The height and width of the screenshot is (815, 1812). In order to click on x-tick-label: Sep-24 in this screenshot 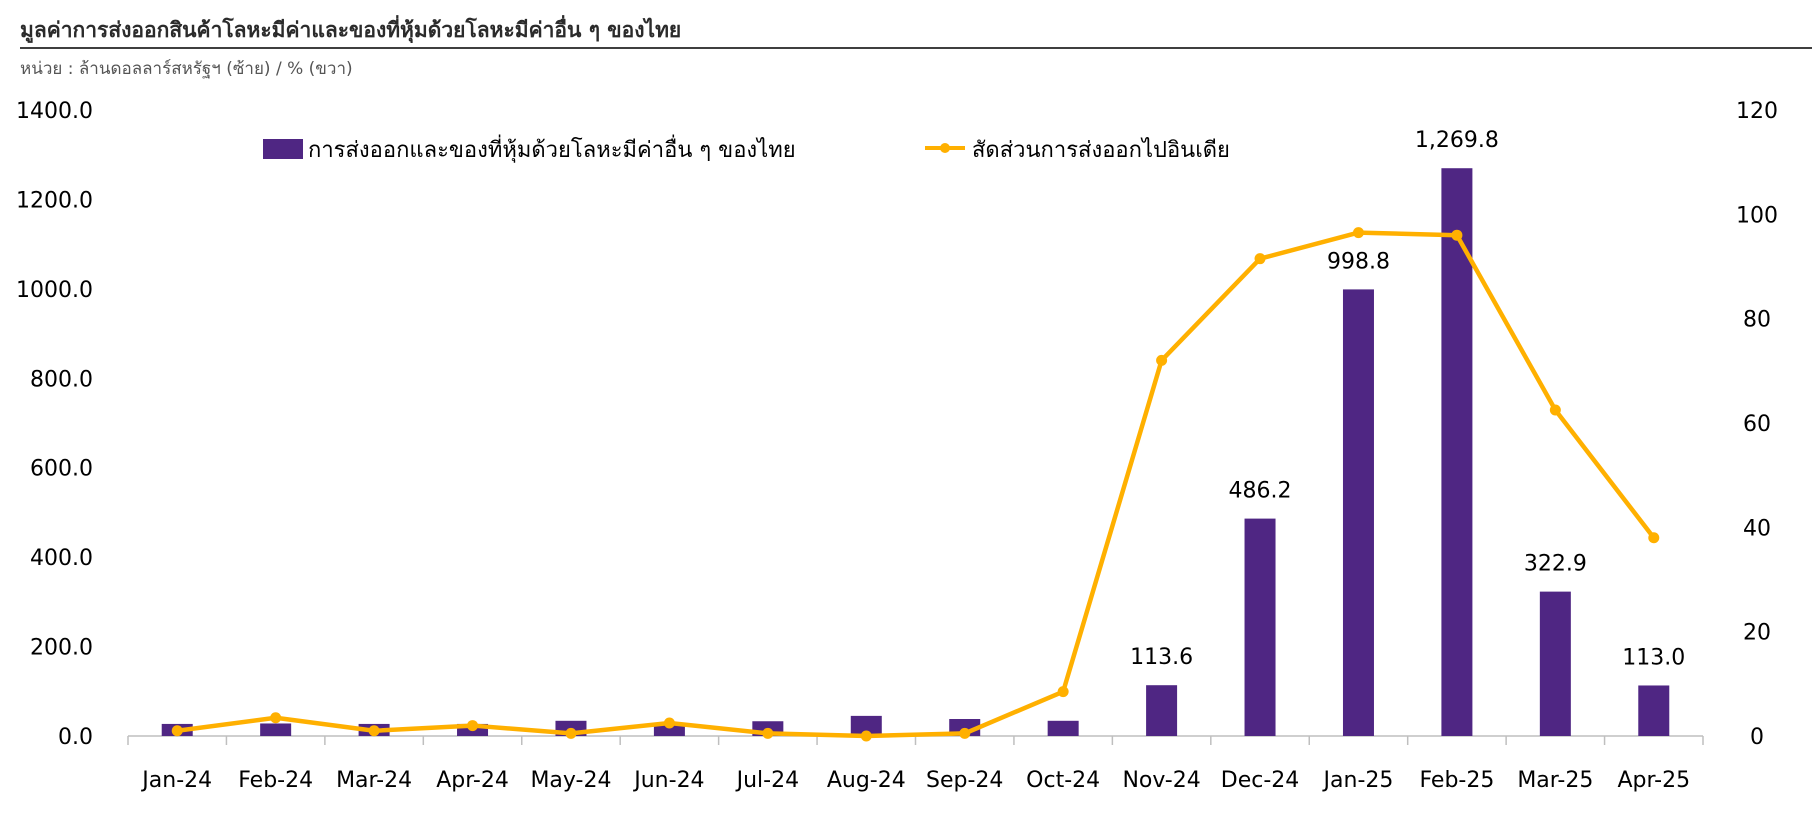, I will do `click(964, 780)`.